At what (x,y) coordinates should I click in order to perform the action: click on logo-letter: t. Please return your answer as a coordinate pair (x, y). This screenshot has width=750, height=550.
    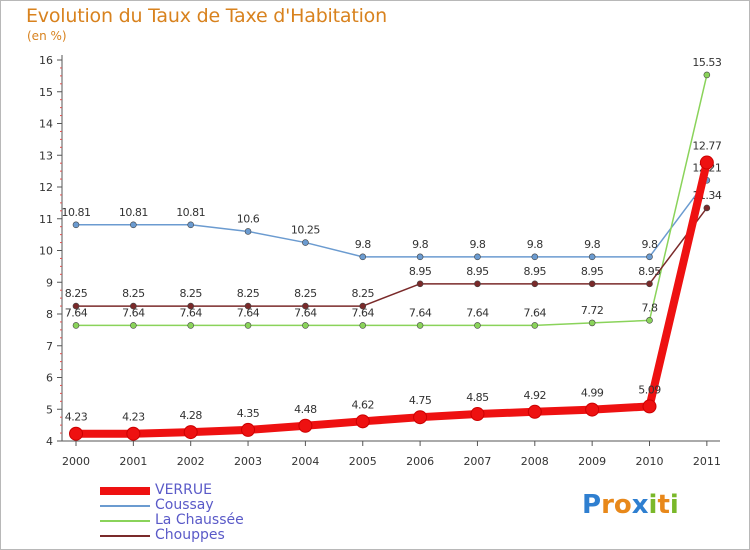
    Looking at the image, I should click on (663, 505).